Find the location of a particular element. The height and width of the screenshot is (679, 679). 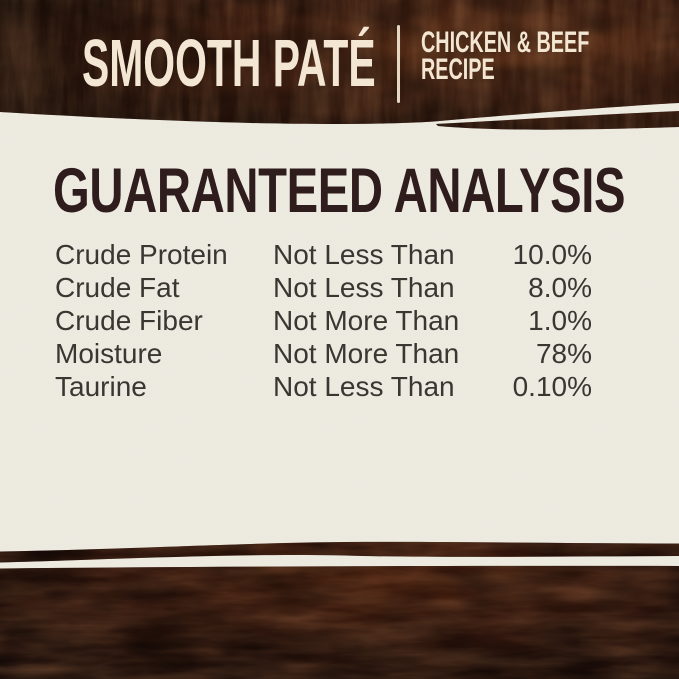

product-line-title: SMOOTH PATÉ is located at coordinates (229, 63).